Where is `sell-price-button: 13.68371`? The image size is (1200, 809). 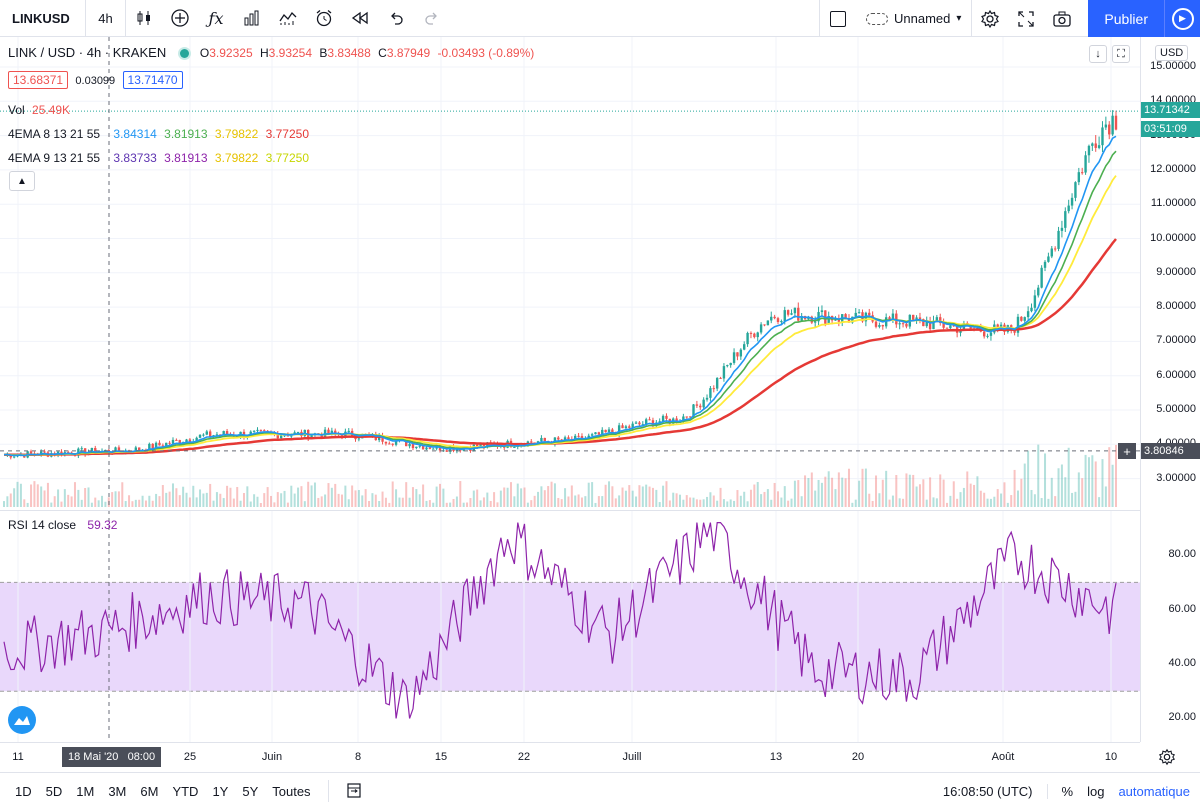
sell-price-button: 13.68371 is located at coordinates (38, 80).